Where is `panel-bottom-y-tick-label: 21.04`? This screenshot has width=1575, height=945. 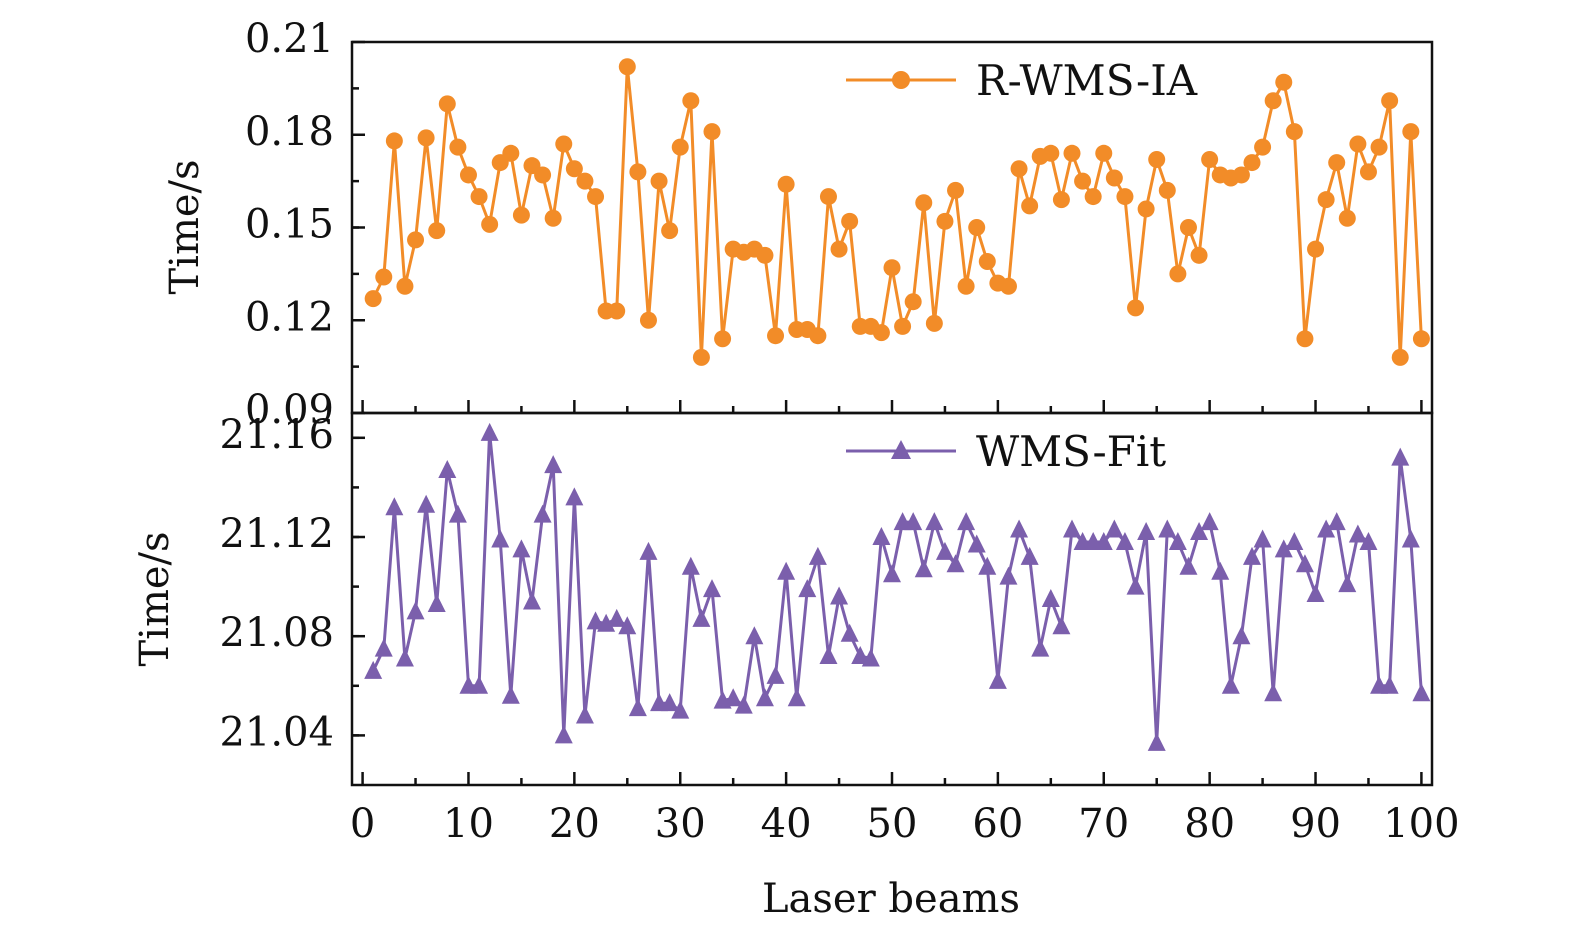 panel-bottom-y-tick-label: 21.04 is located at coordinates (276, 732).